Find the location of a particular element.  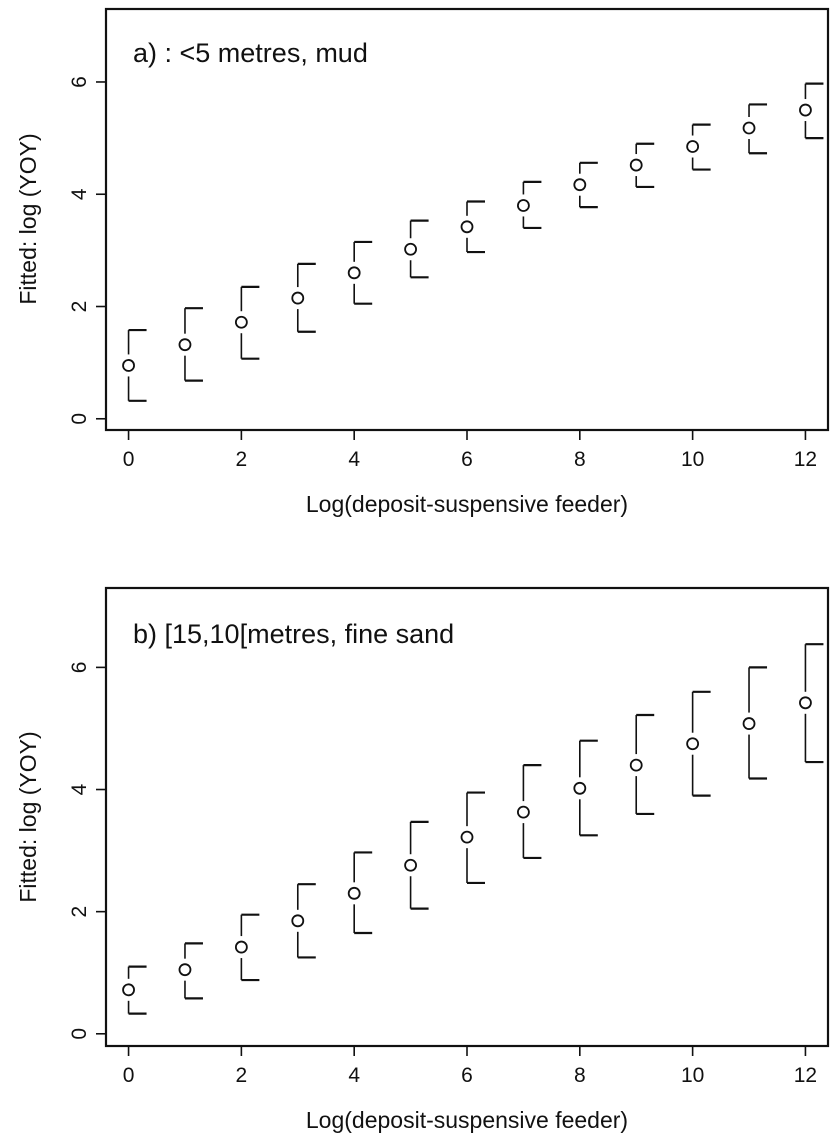

panel-title: a) : <5 metres, mud is located at coordinates (250, 53).